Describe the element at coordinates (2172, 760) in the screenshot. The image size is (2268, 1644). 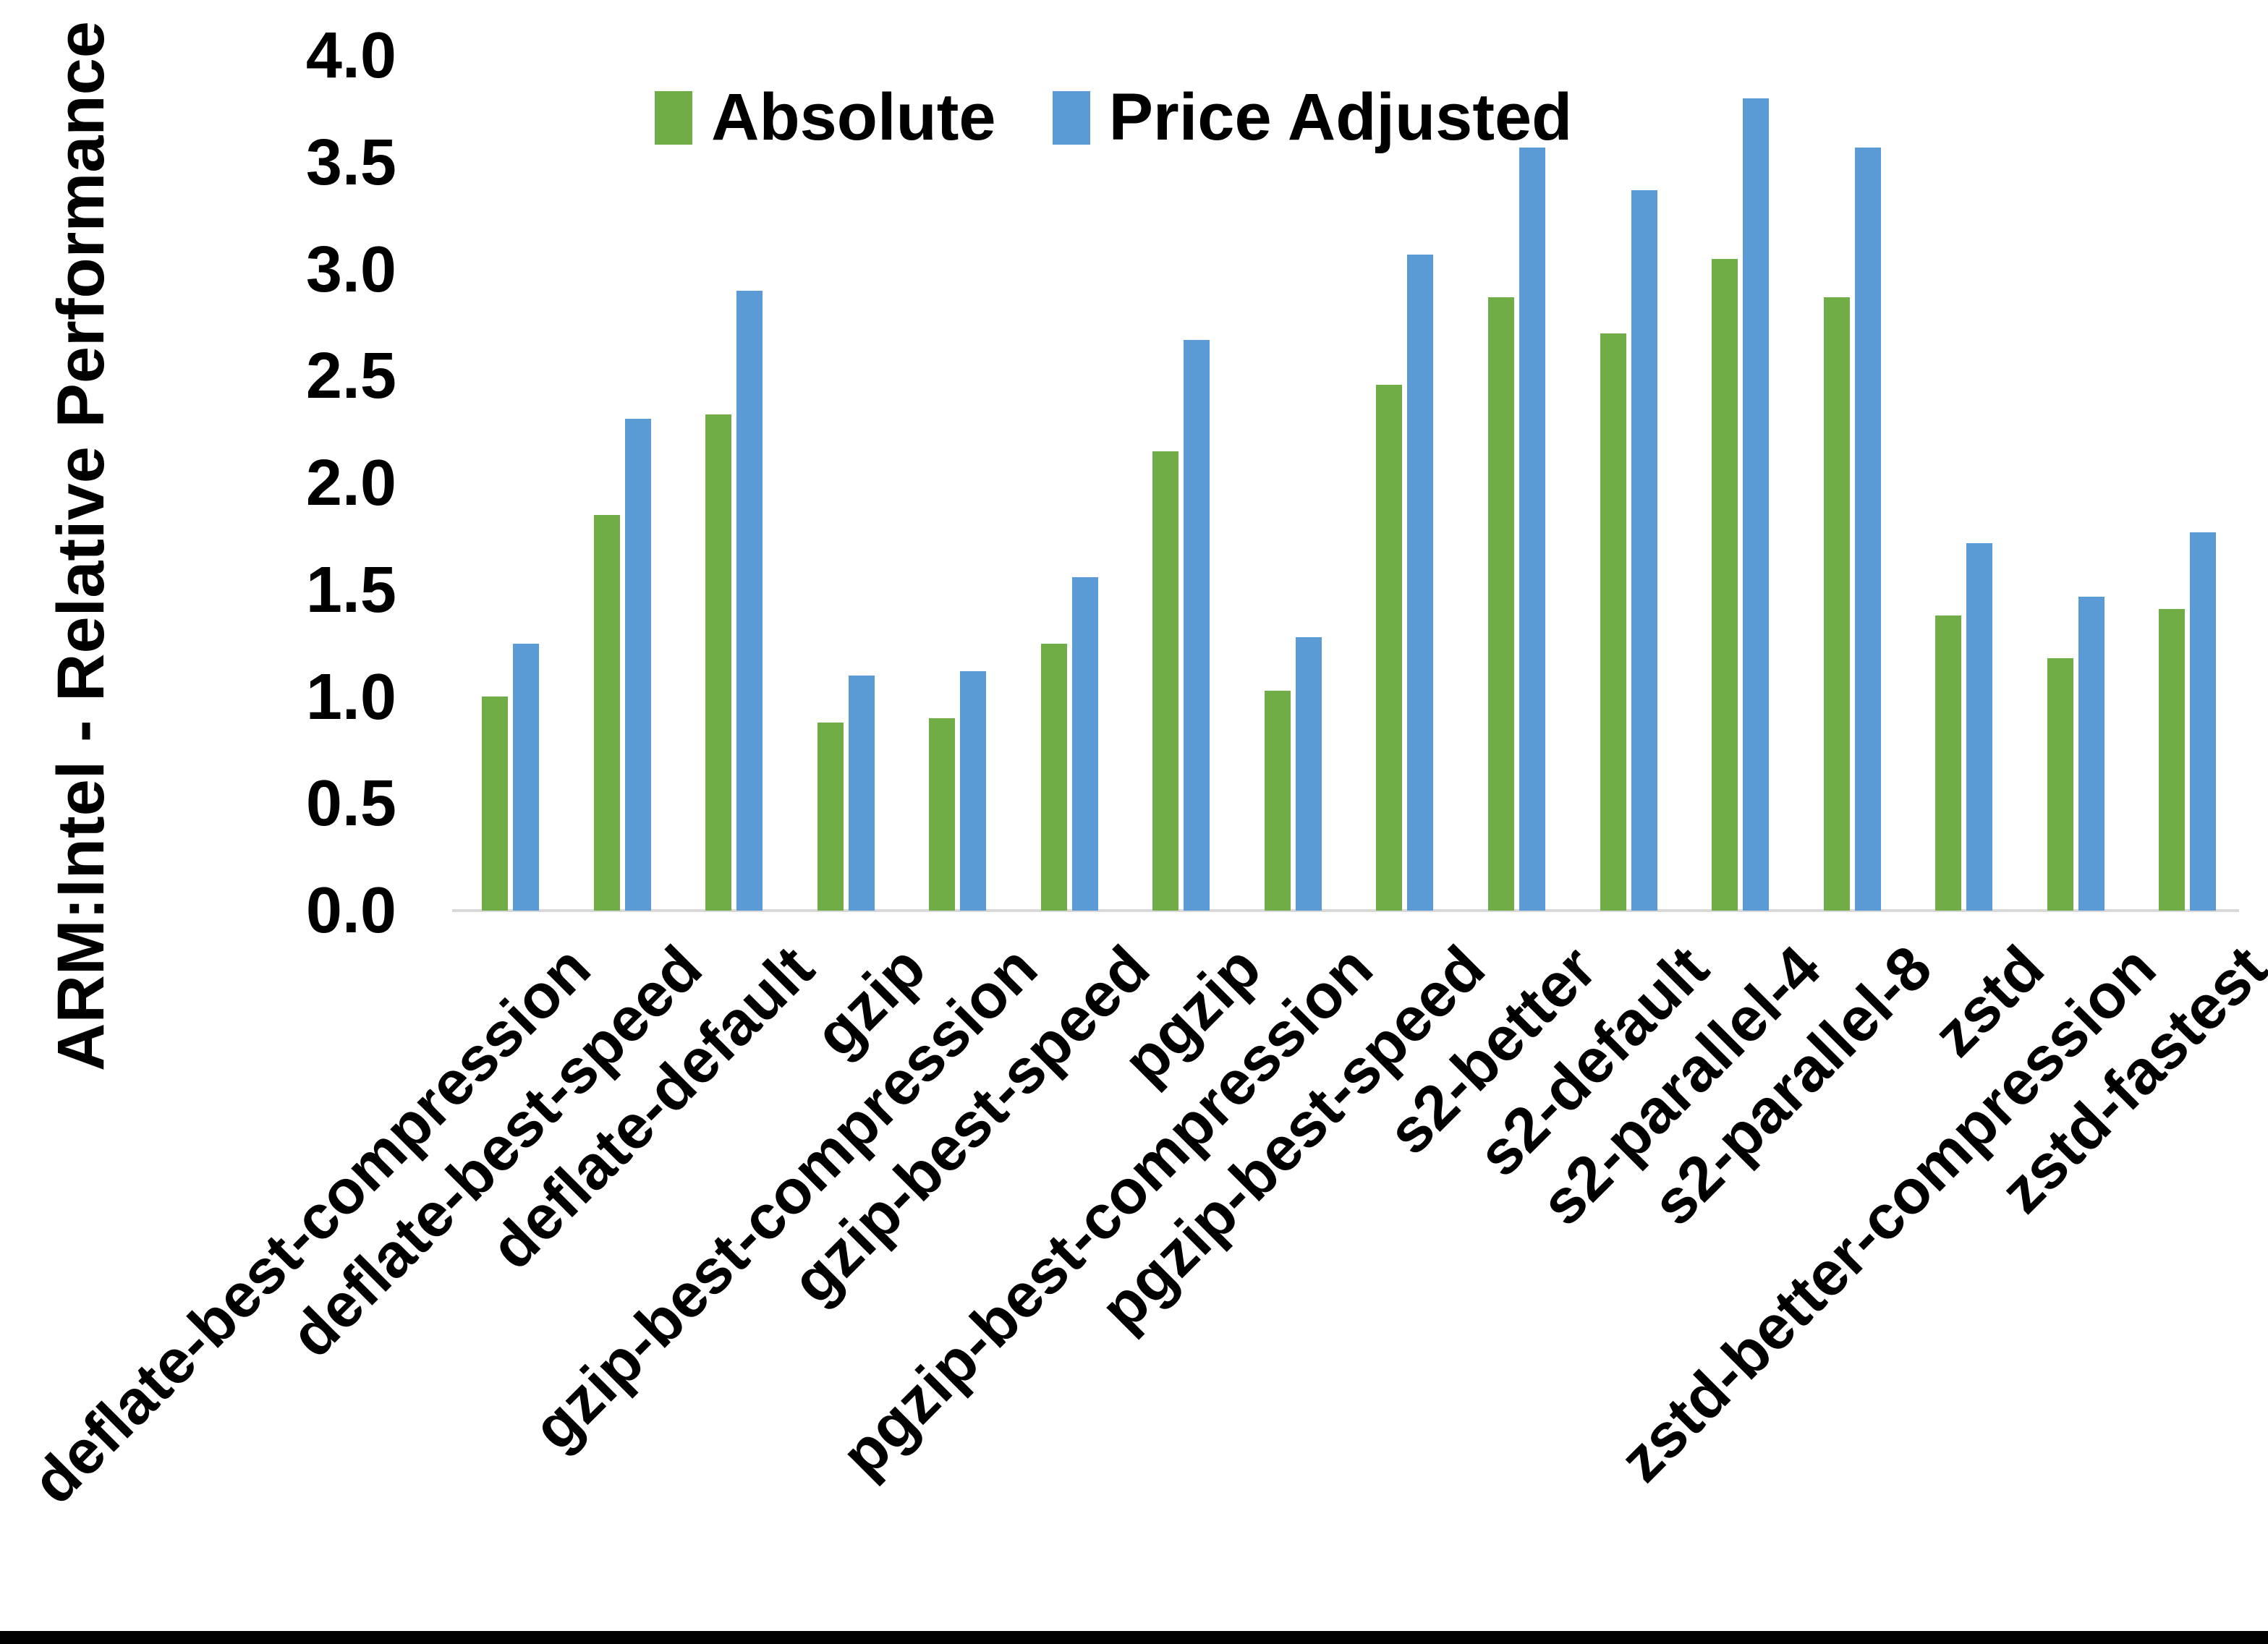
I see `bar-zstd-fastest-absolute` at that location.